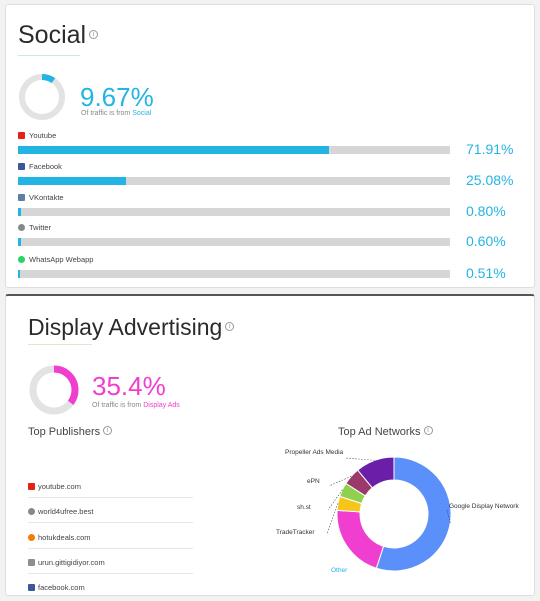  Describe the element at coordinates (21, 227) in the screenshot. I see `twitter-icon` at that location.